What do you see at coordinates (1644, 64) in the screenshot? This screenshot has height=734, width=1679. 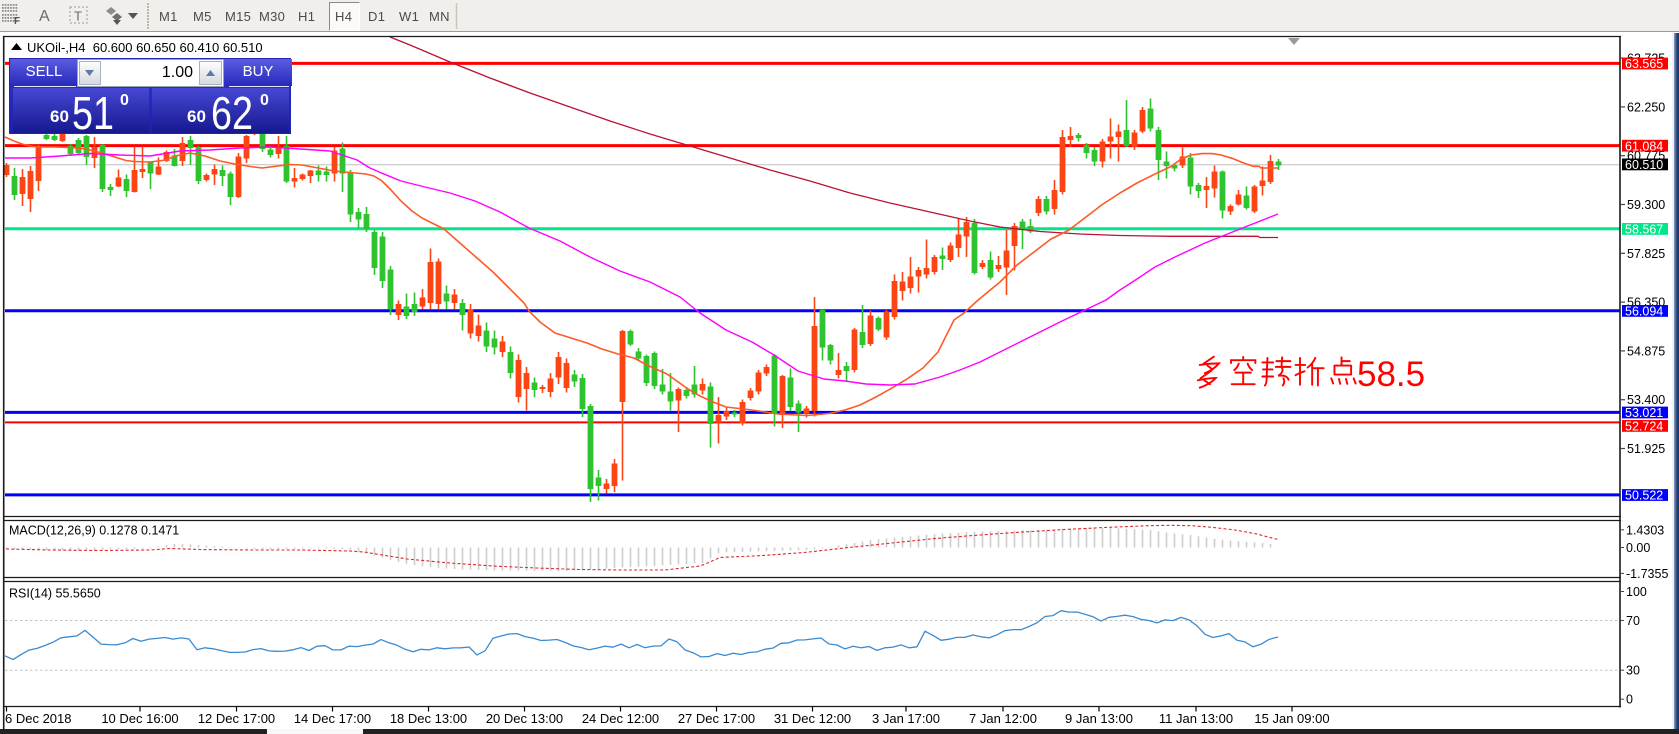 I see `svg-text: 63.565` at bounding box center [1644, 64].